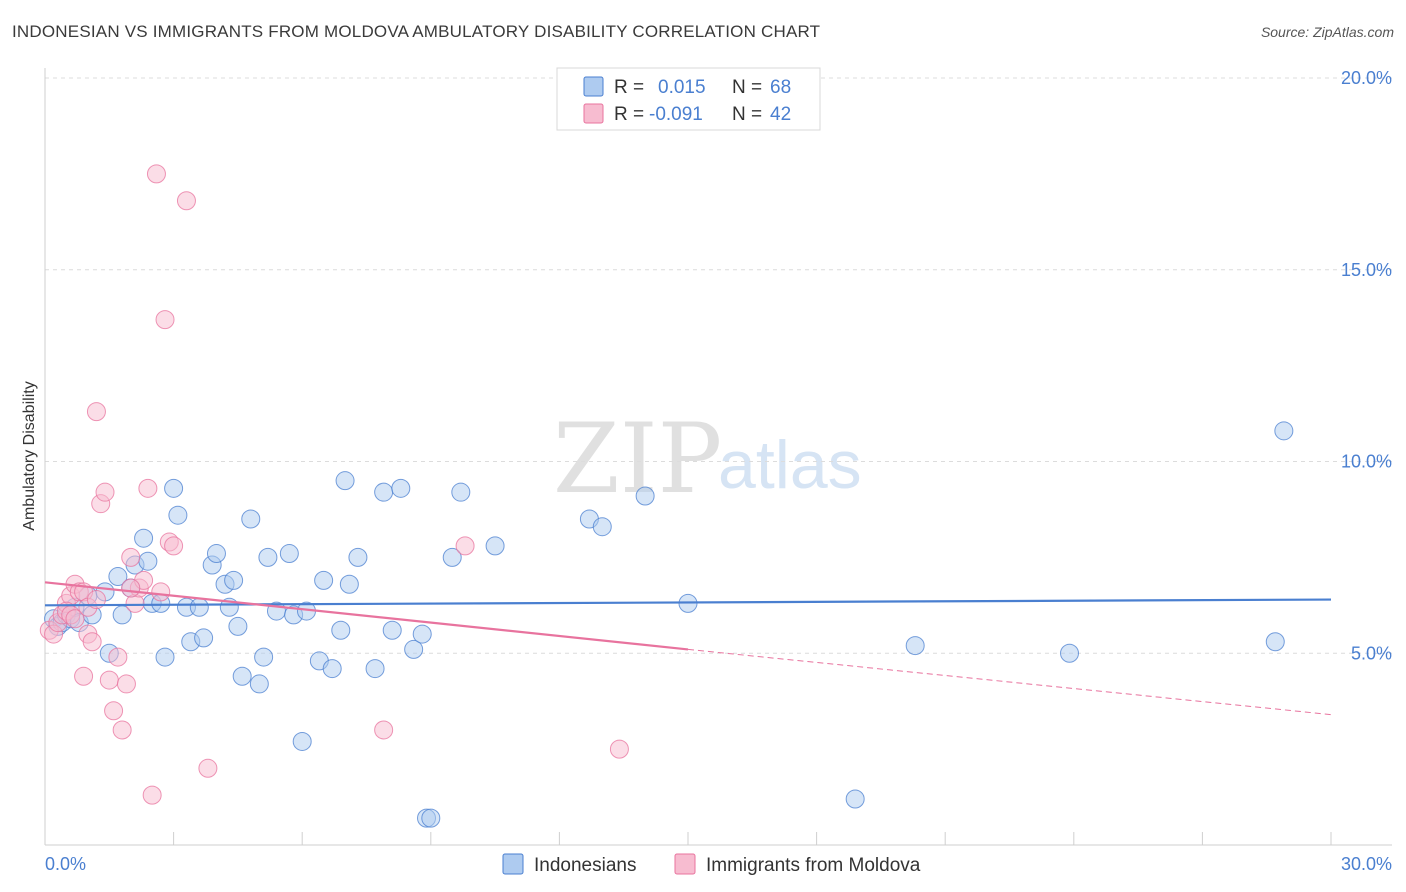 This screenshot has width=1406, height=892. I want to click on stats-legend-n-value: 68, so click(780, 87).